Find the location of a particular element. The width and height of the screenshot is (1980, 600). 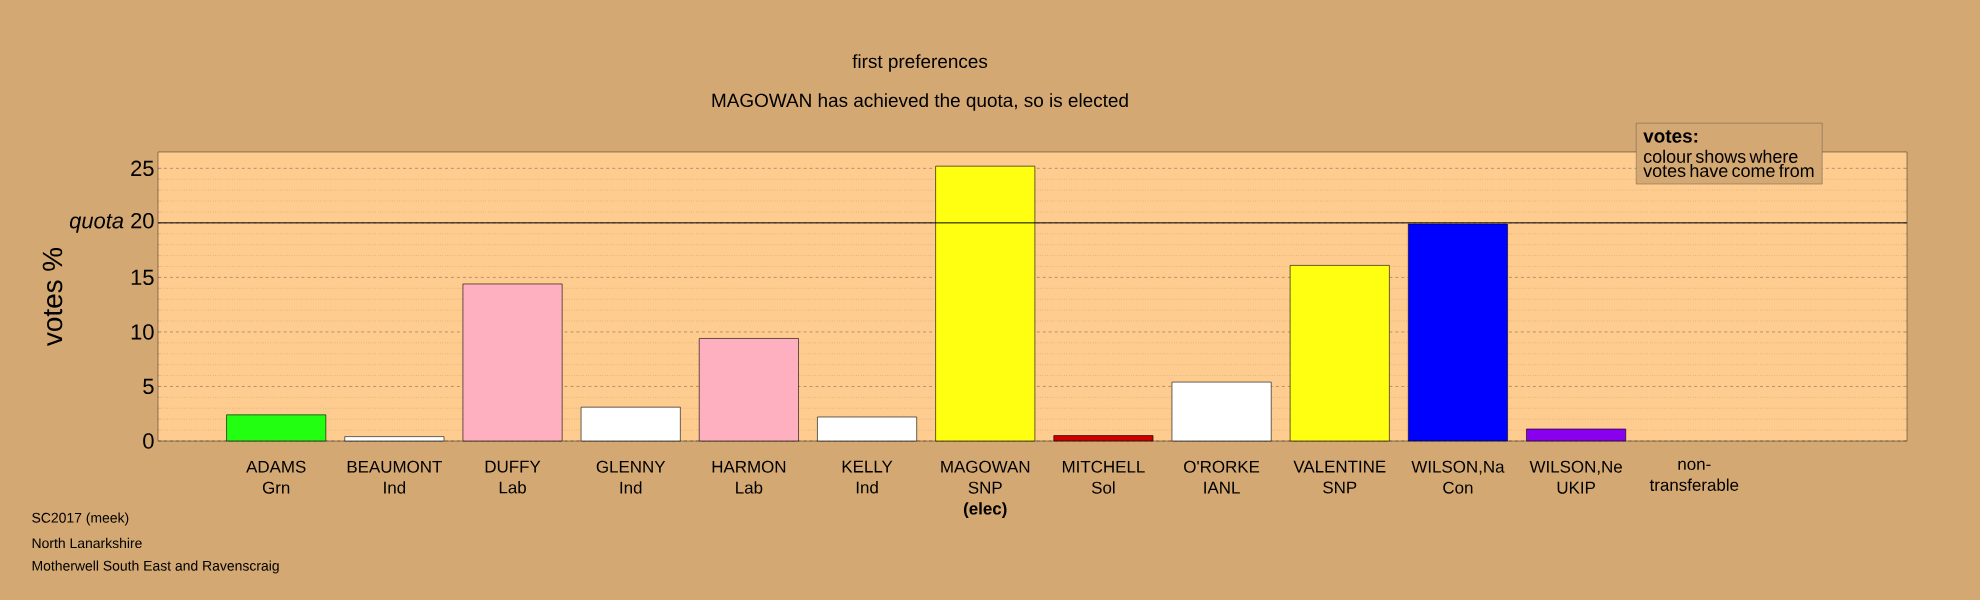

y-axis-title: votes % is located at coordinates (52, 297).